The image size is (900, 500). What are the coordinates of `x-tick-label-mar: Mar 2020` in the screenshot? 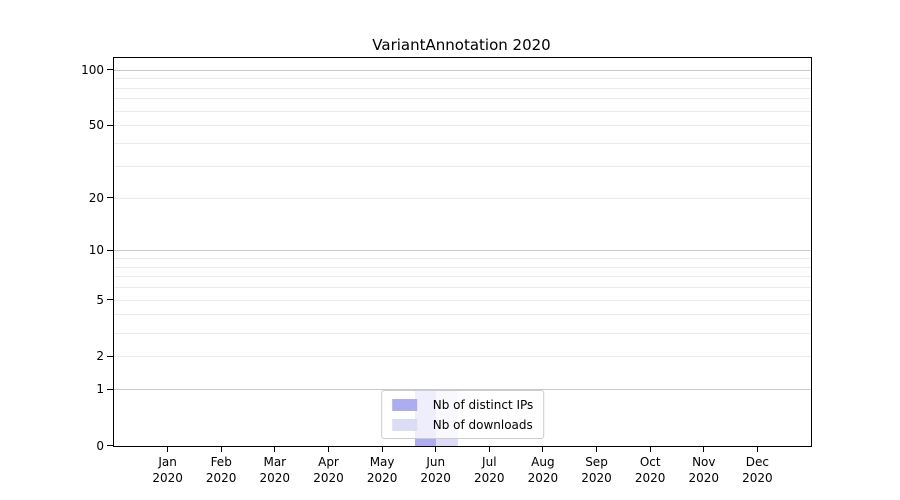 It's located at (275, 470).